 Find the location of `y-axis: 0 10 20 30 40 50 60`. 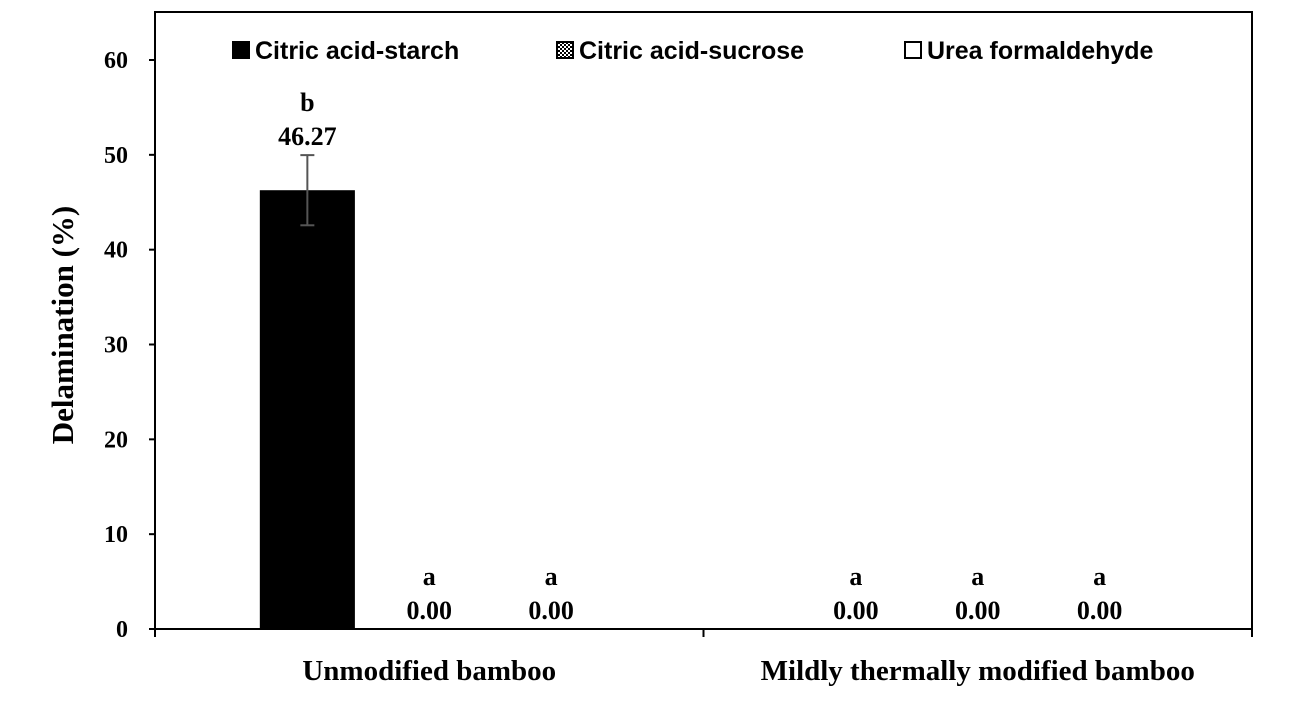

y-axis: 0 10 20 30 40 50 60 is located at coordinates (129, 345).